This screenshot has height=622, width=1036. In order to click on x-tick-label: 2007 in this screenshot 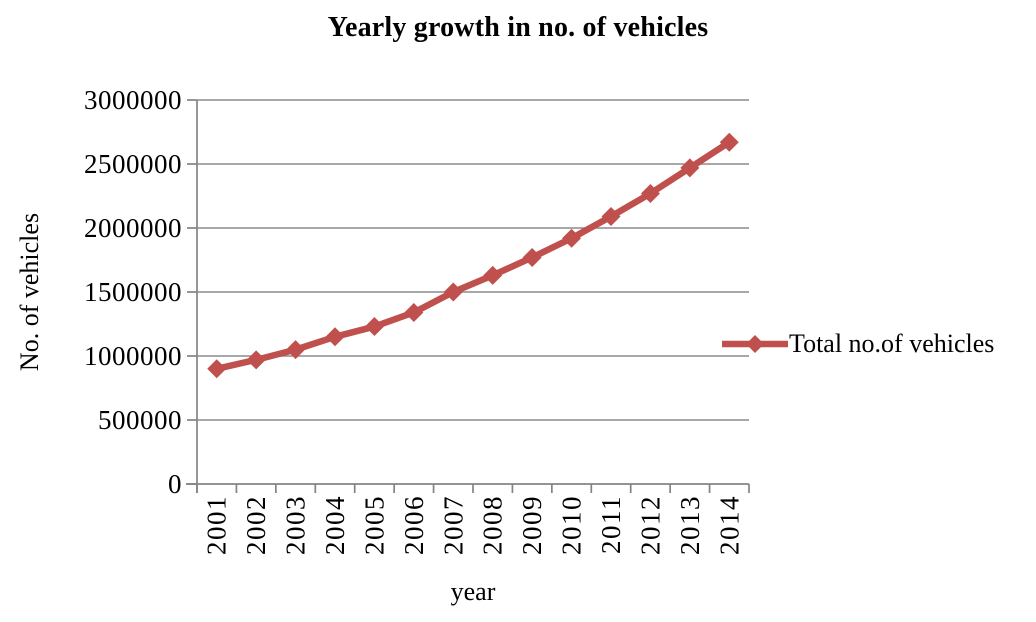, I will do `click(453, 525)`.